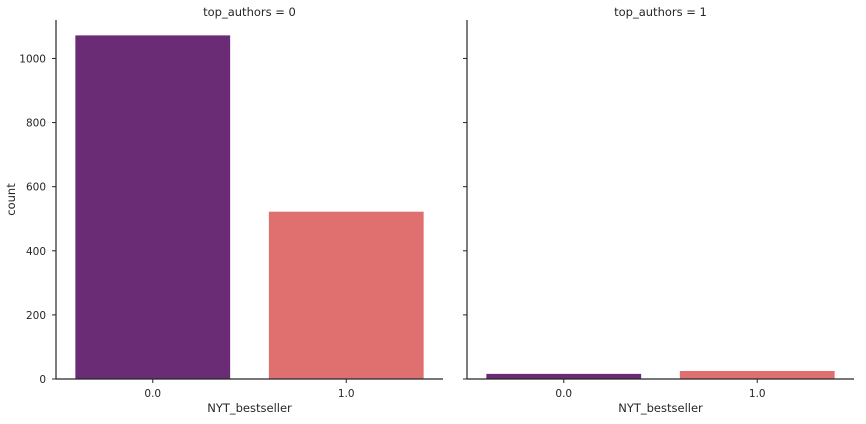 The width and height of the screenshot is (866, 424). What do you see at coordinates (36, 252) in the screenshot?
I see `y-tick-label-2: 400` at bounding box center [36, 252].